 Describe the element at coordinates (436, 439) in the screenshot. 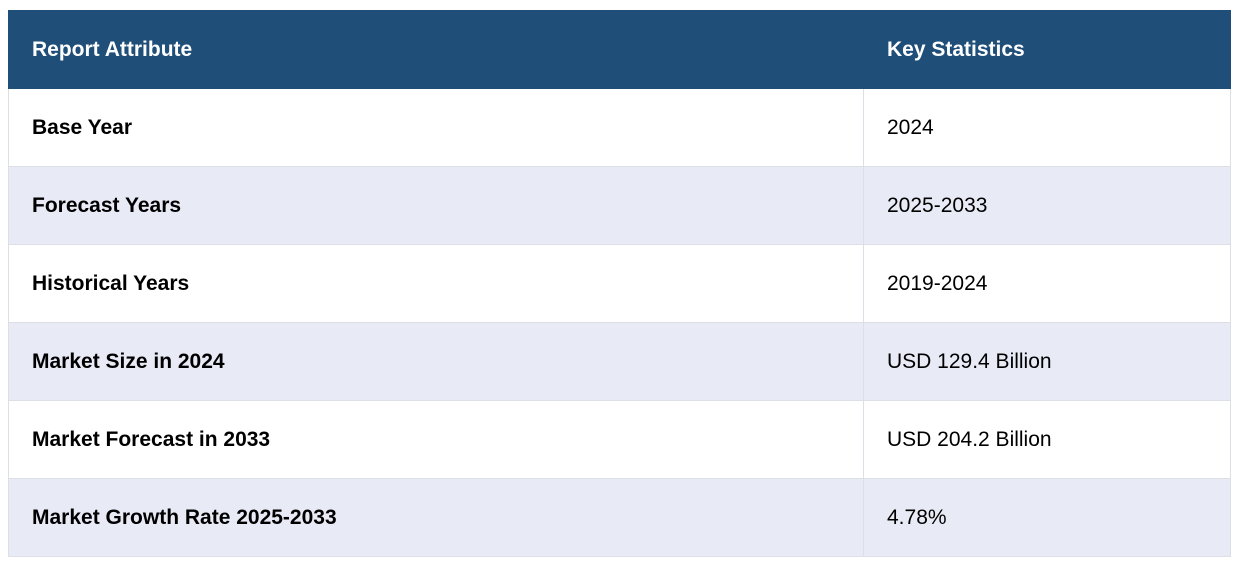

I see `row-attribute: Market Forecast in 2033` at that location.